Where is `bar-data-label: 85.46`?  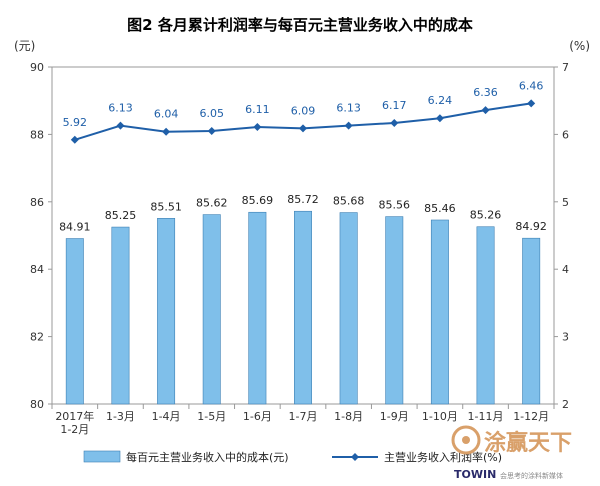 bar-data-label: 85.46 is located at coordinates (440, 208).